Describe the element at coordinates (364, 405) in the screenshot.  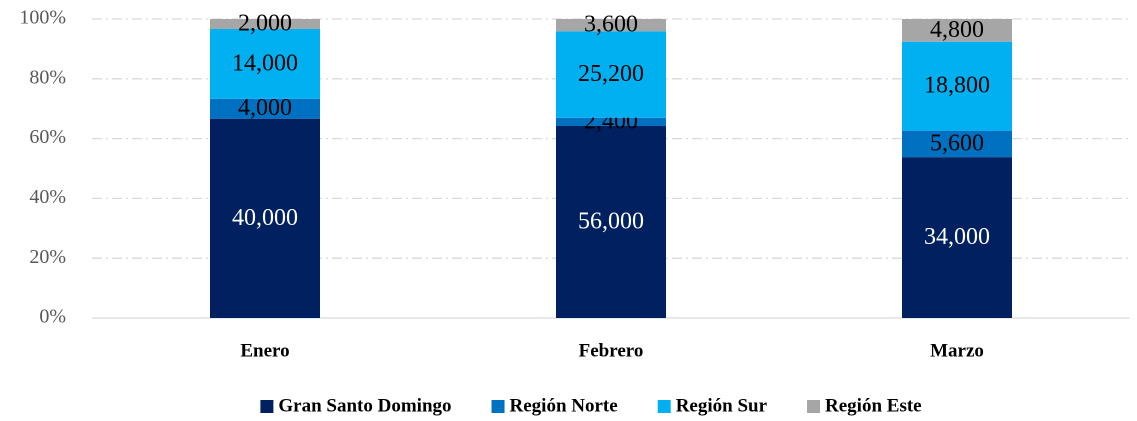
I see `legend-label: Gran Santo Domingo` at that location.